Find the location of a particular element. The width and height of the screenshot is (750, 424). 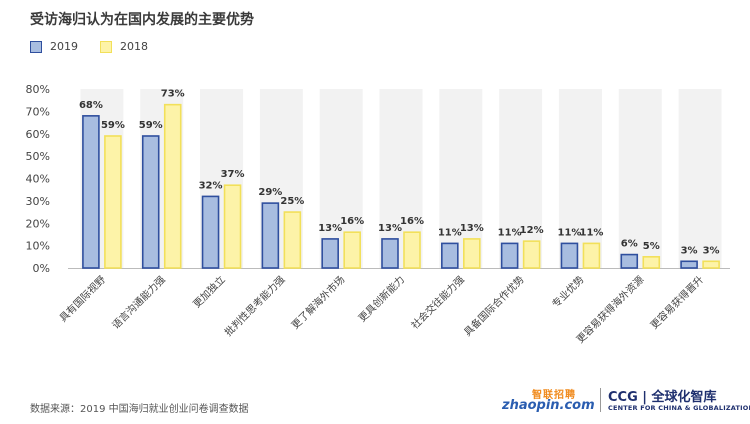

y-tick-label: 40% is located at coordinates (38, 179).